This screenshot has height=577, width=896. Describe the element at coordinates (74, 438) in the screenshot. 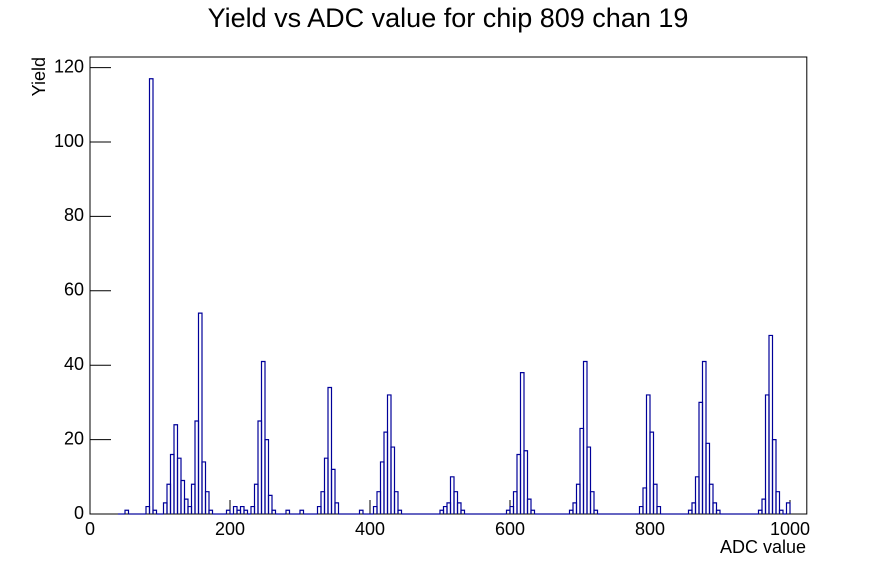

I see `y-tick-label: 20` at that location.